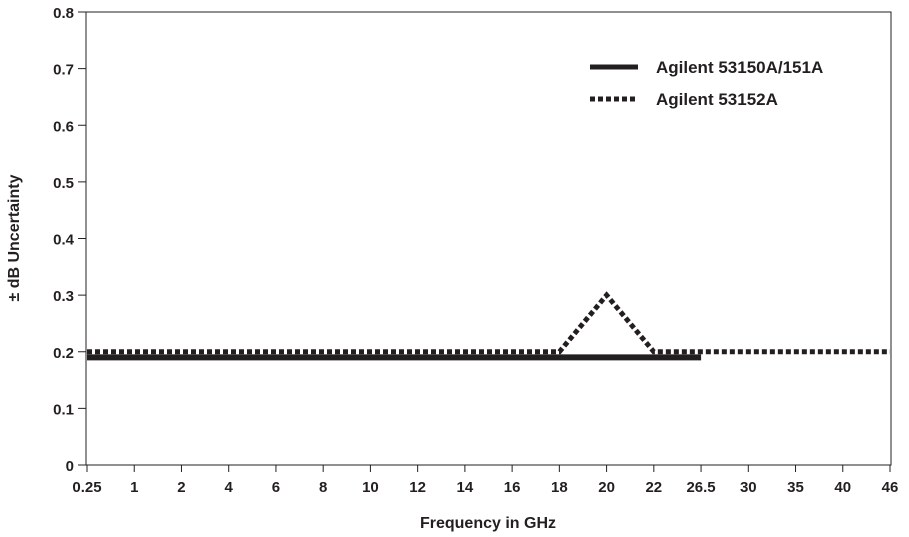 The width and height of the screenshot is (909, 537). Describe the element at coordinates (134, 487) in the screenshot. I see `x-tick-label: 1` at that location.